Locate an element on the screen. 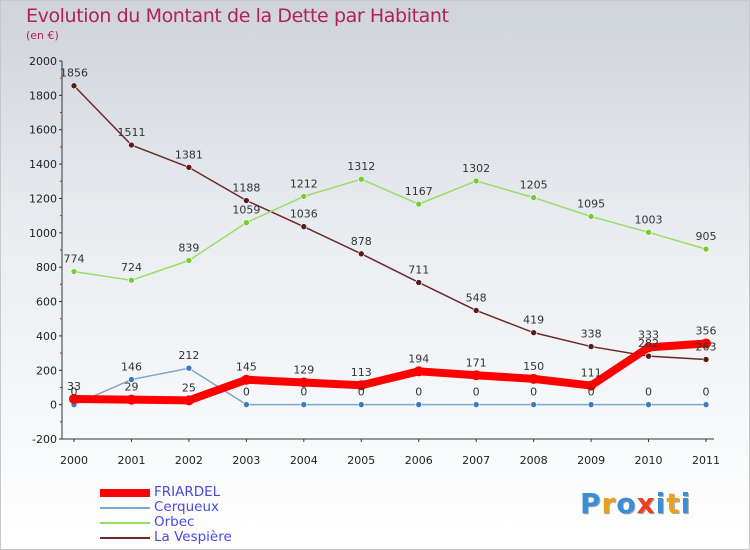  logo-letter: r is located at coordinates (609, 503).